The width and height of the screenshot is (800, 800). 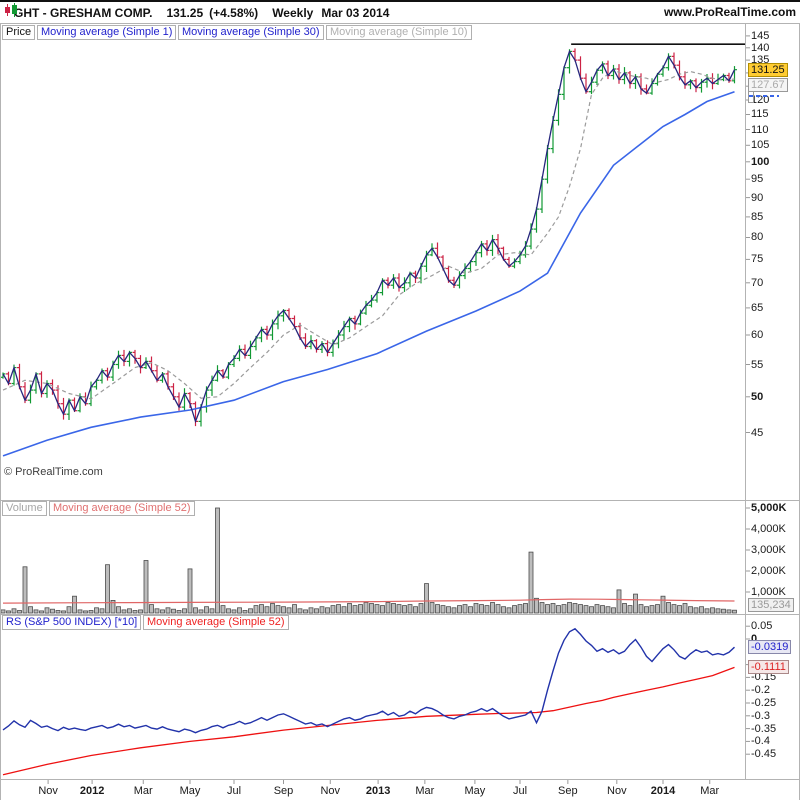 What do you see at coordinates (768, 550) in the screenshot?
I see `volume-axis-tick-label: 3,000K` at bounding box center [768, 550].